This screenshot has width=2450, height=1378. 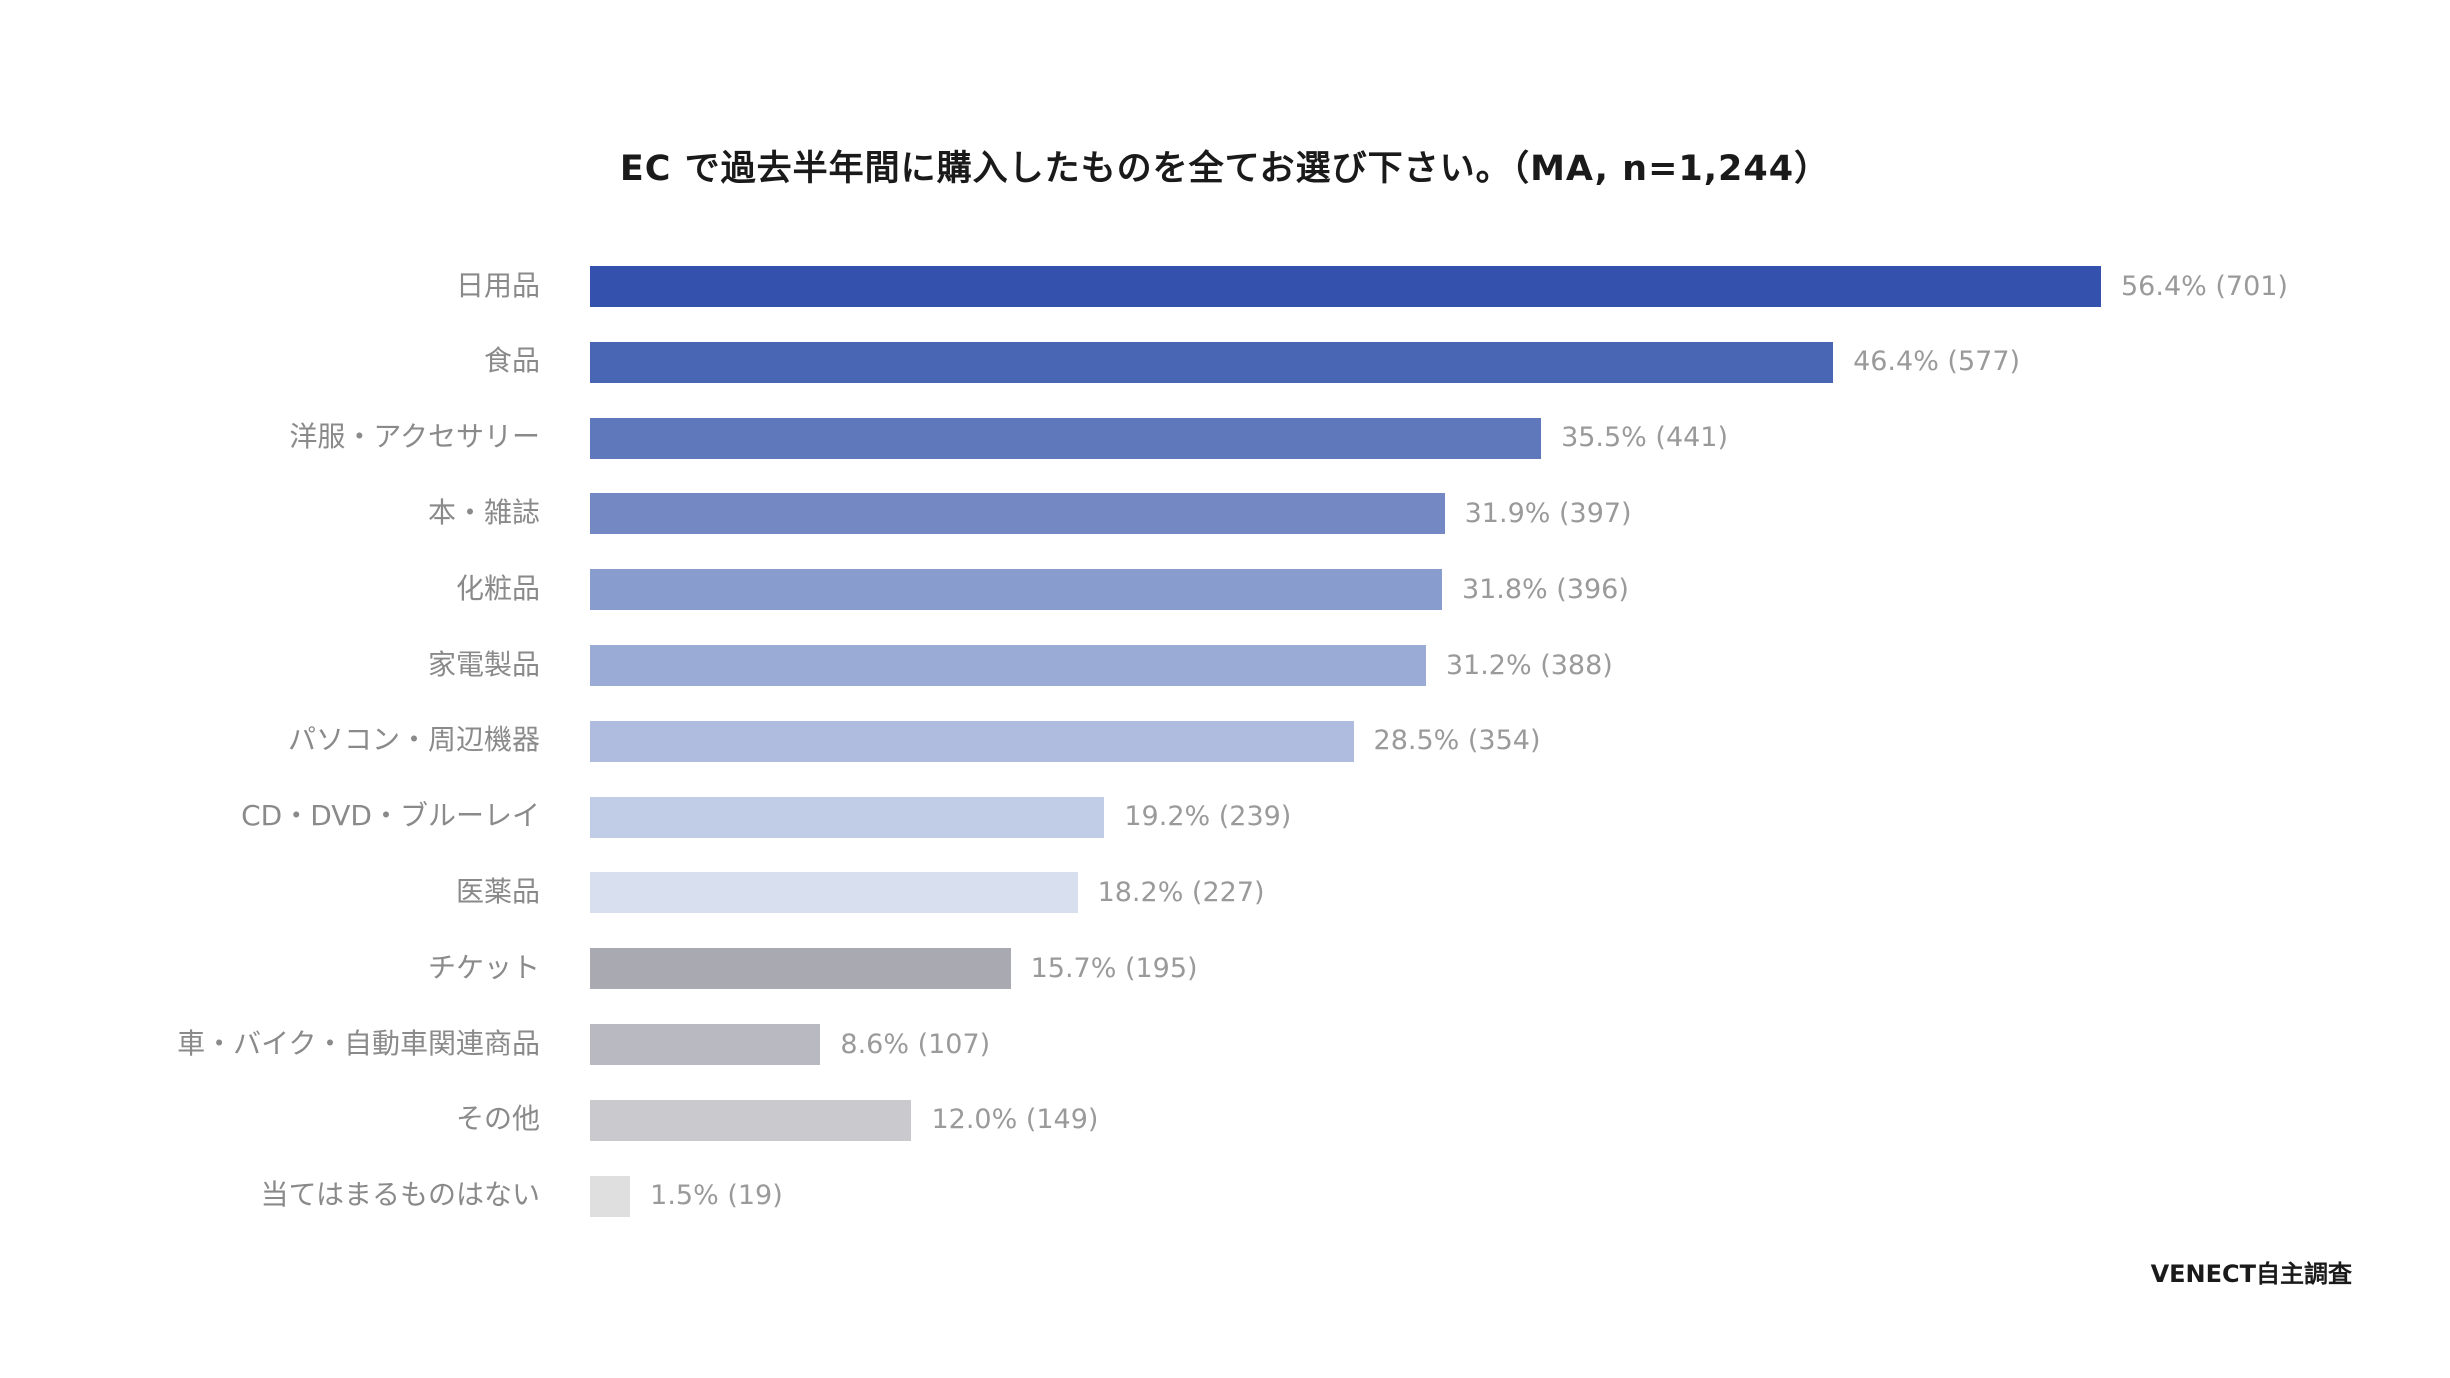 What do you see at coordinates (511, 361) in the screenshot?
I see `category-label: 食品` at bounding box center [511, 361].